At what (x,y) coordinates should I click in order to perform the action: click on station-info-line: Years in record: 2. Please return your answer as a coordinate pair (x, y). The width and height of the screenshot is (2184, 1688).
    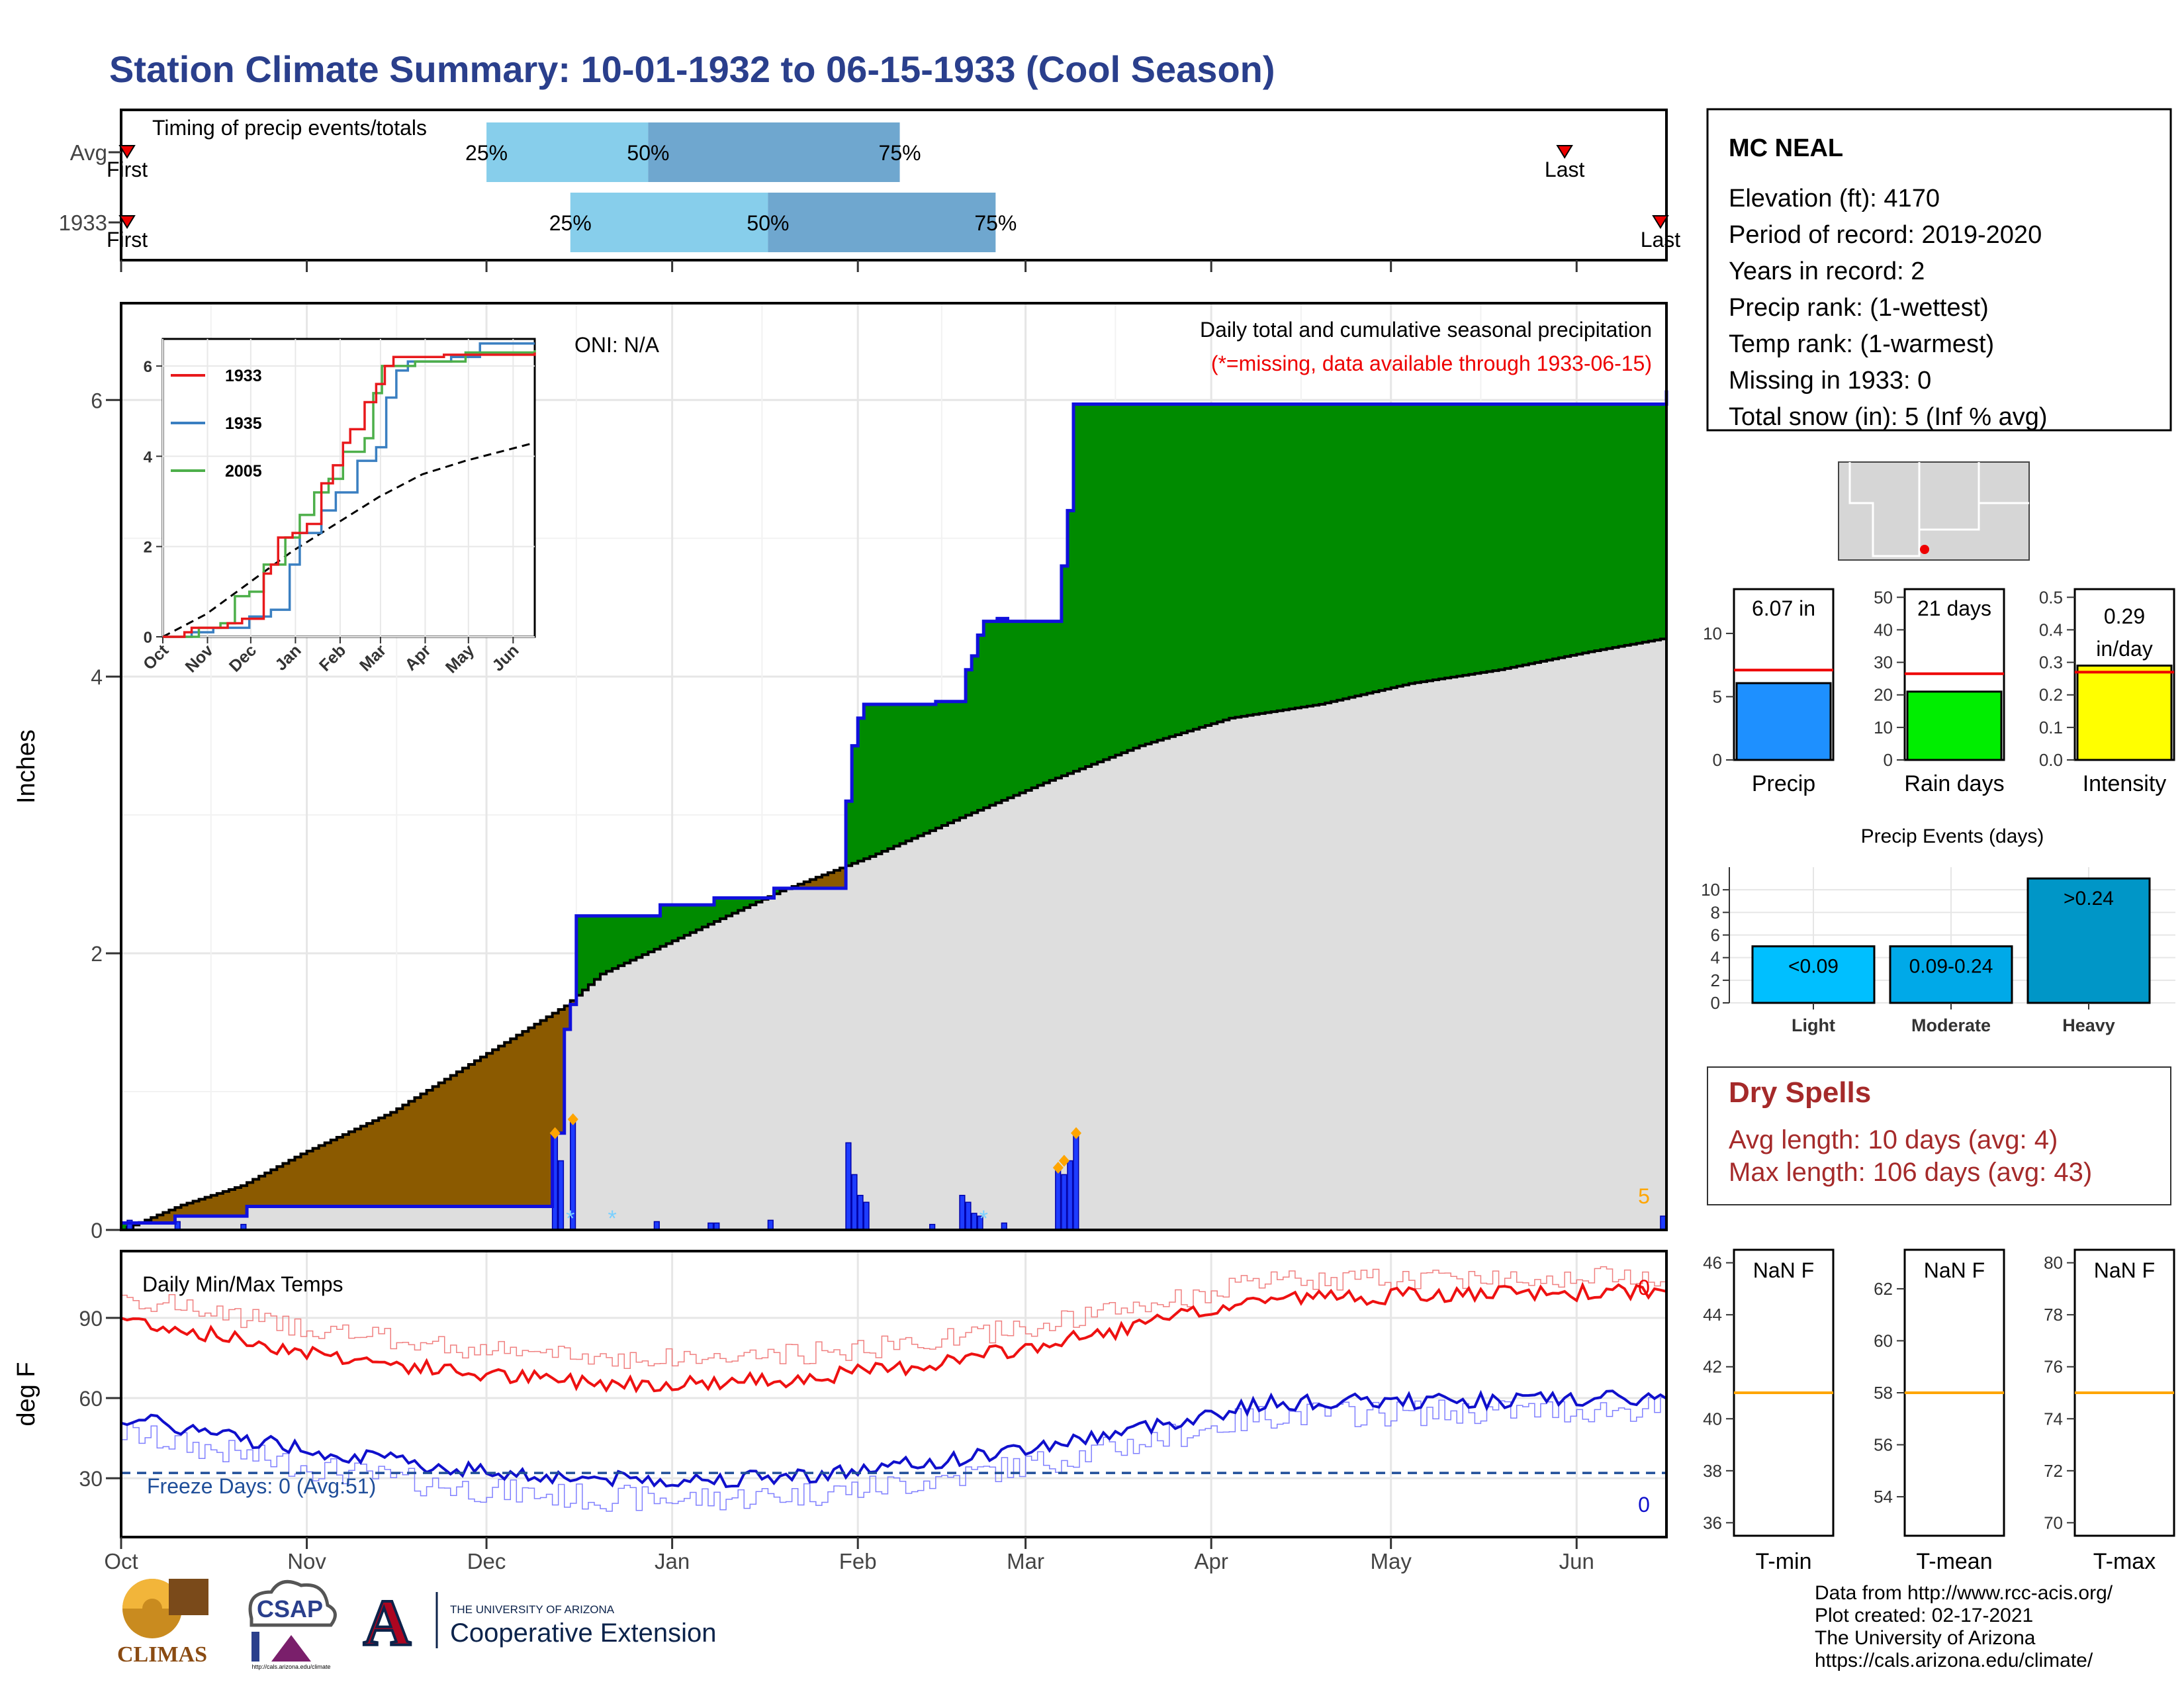
    Looking at the image, I should click on (1827, 271).